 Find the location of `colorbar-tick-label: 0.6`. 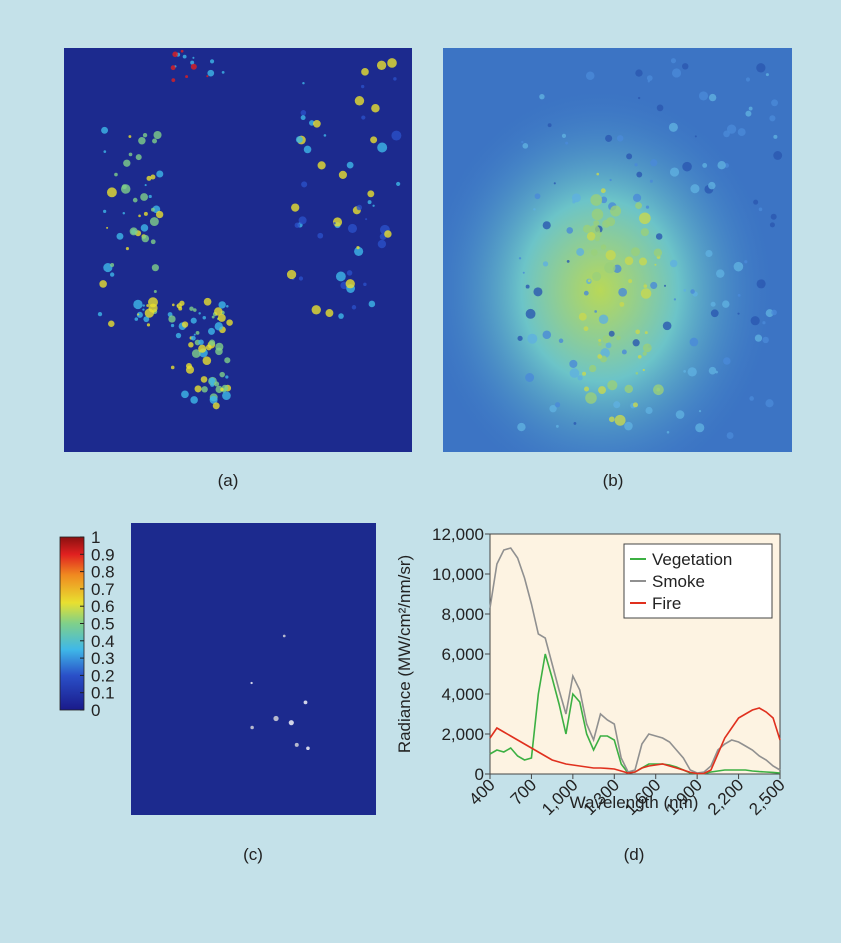

colorbar-tick-label: 0.6 is located at coordinates (103, 606).